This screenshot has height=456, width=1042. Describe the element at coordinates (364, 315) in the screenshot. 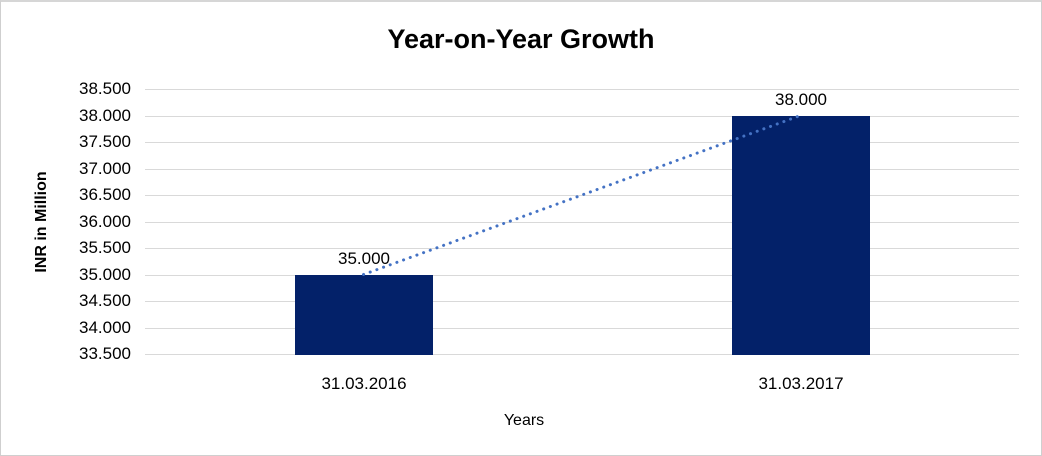

I see `bar-31.03.2016` at that location.